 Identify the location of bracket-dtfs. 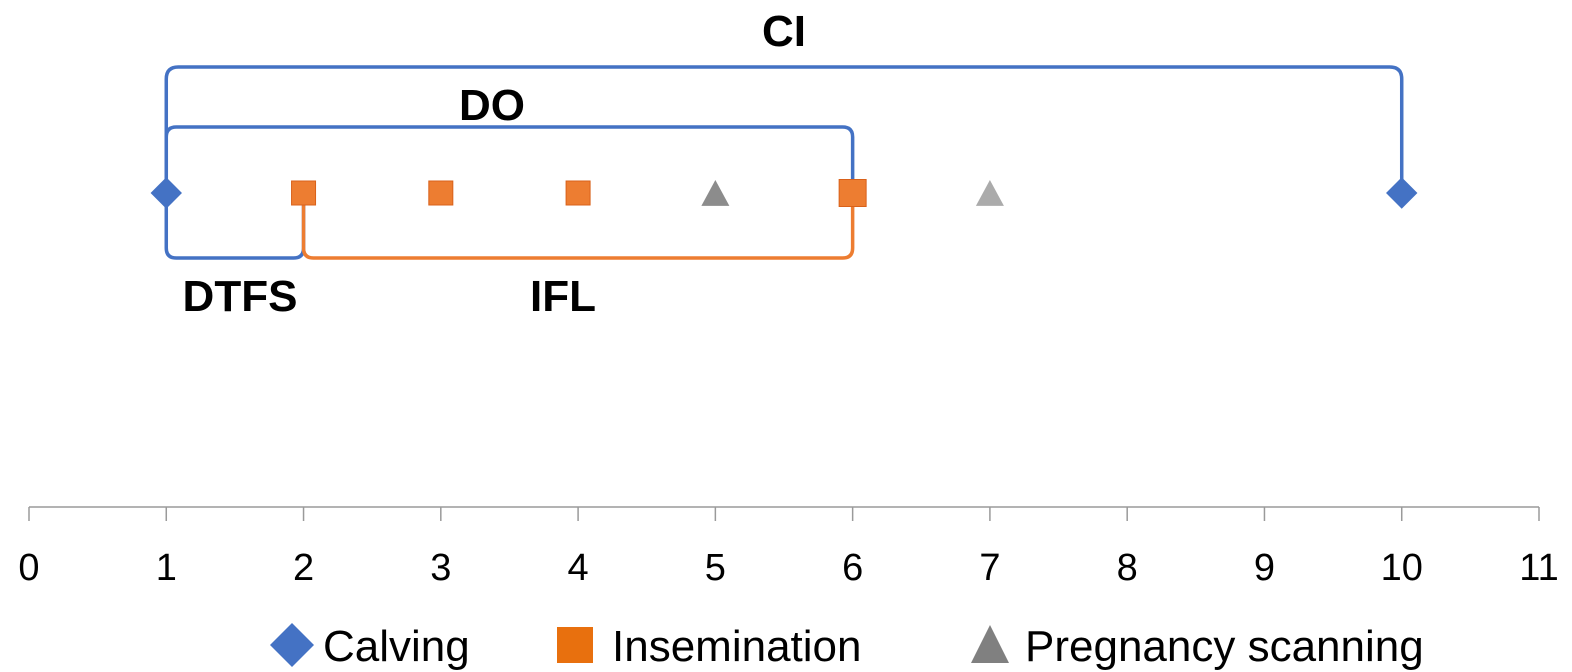
(235, 229).